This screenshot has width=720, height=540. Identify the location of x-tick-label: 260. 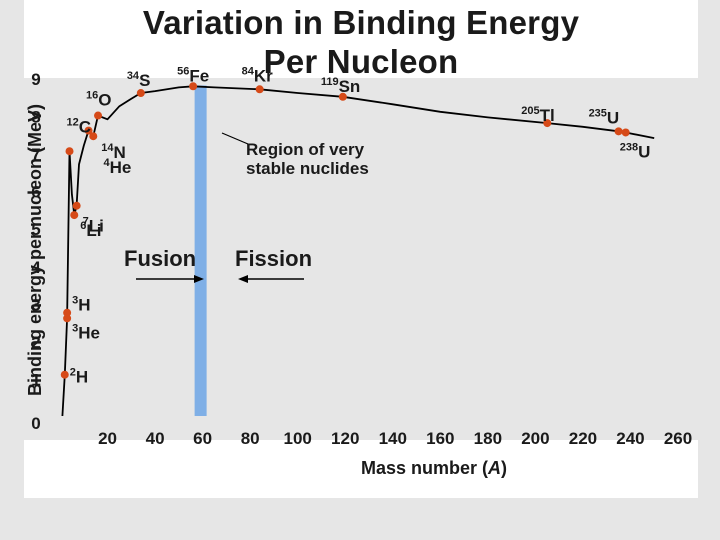
(678, 438).